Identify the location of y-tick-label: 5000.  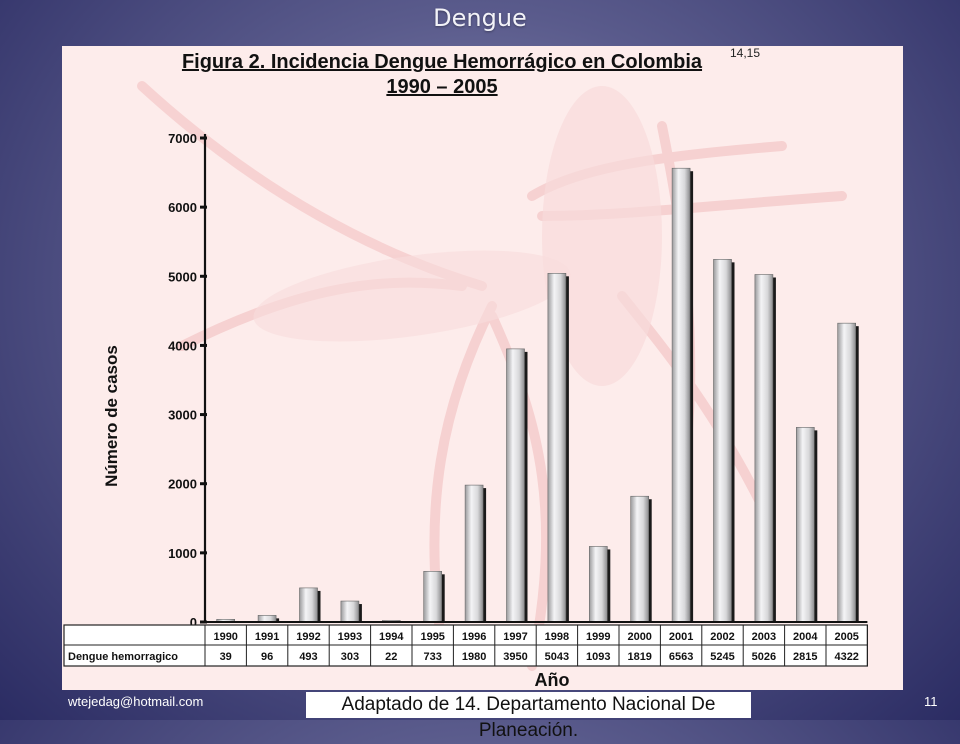
(182, 276).